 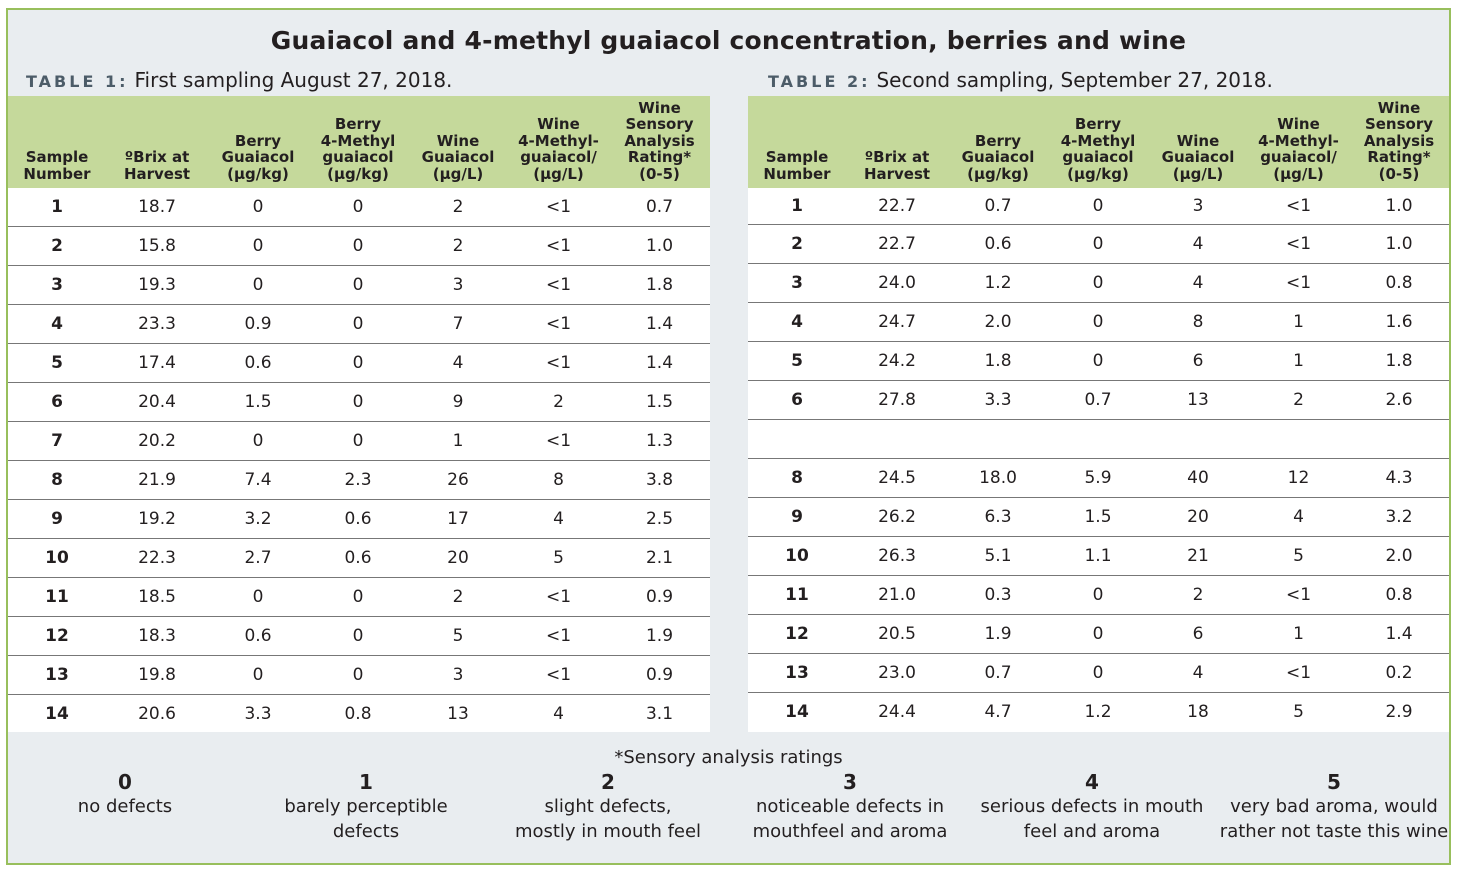 I want to click on table-cell: 21.9, so click(x=157, y=480).